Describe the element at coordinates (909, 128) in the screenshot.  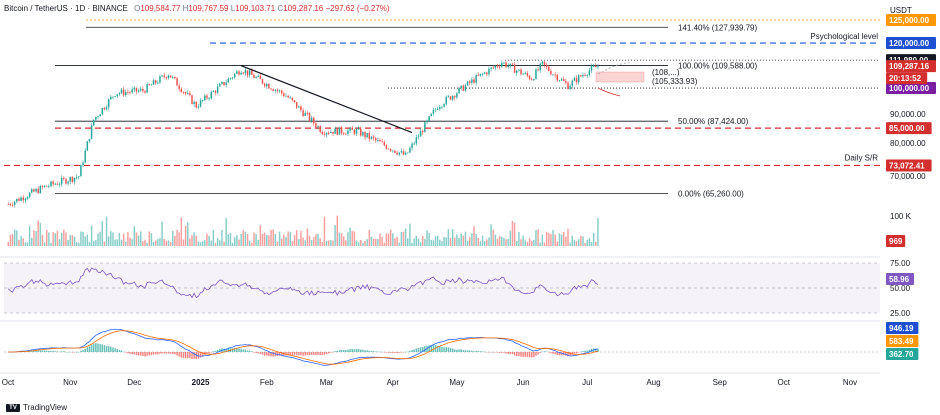
I see `price-tag-85000: 85,000.00` at that location.